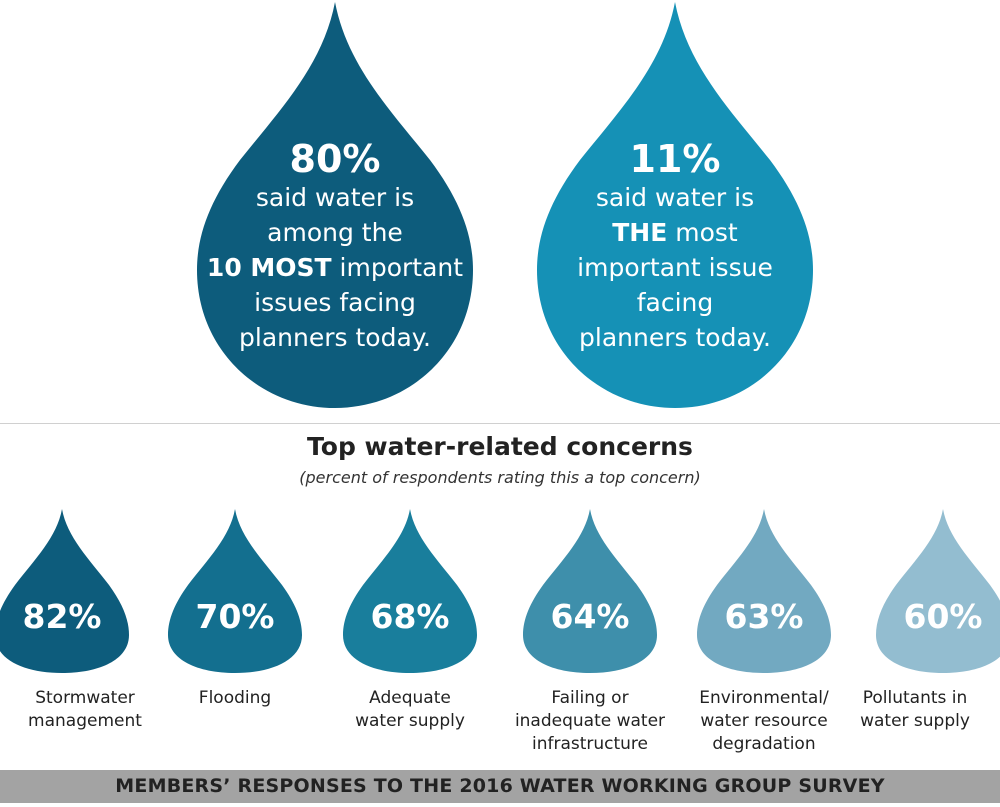 The height and width of the screenshot is (807, 1000). Describe the element at coordinates (397, 267) in the screenshot. I see `line-text: important` at that location.